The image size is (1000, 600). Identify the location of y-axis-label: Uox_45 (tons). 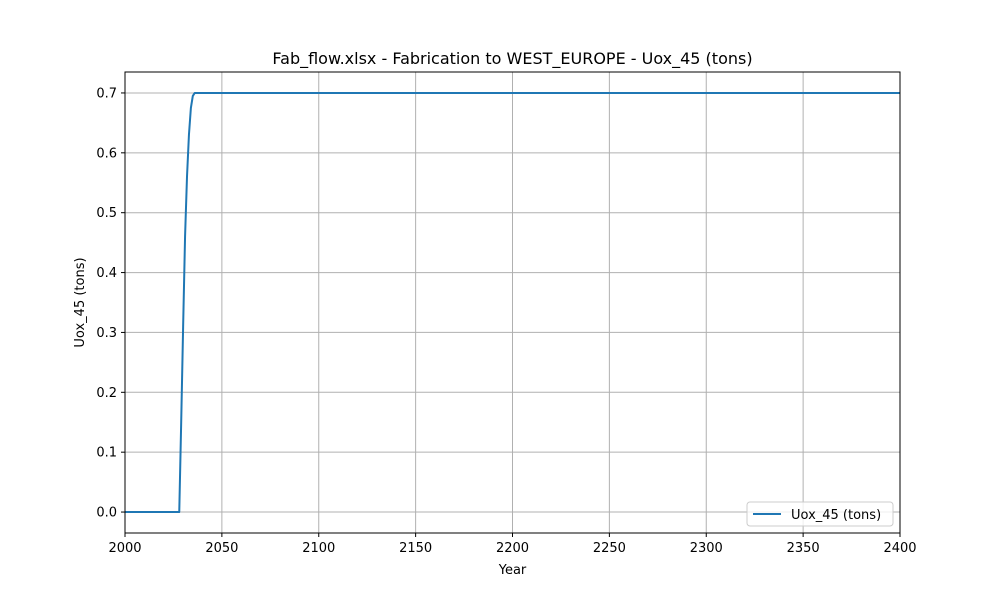
(80, 302).